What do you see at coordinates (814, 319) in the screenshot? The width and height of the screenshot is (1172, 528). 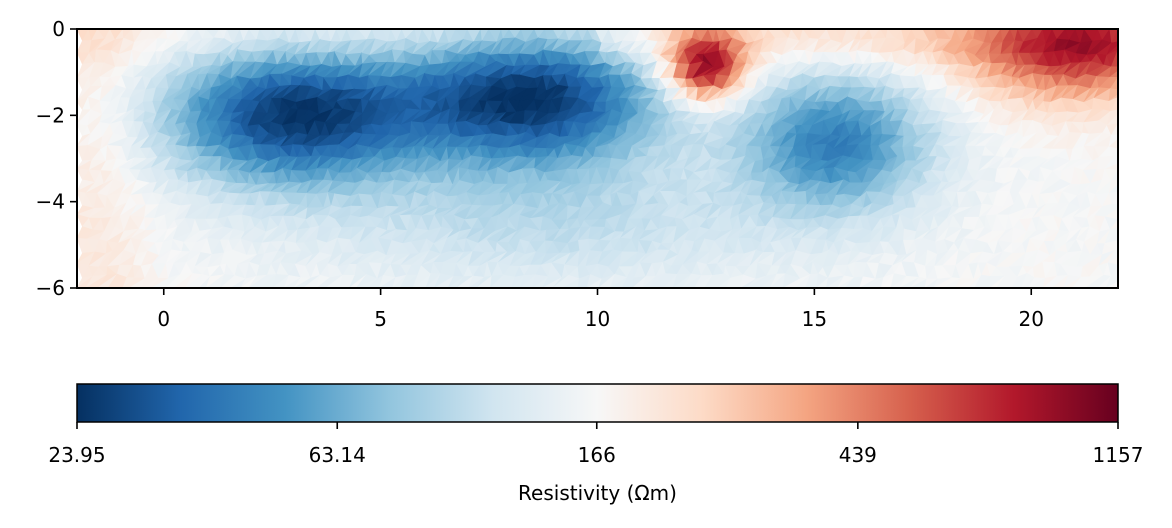 I see `x-tick-label: 15` at bounding box center [814, 319].